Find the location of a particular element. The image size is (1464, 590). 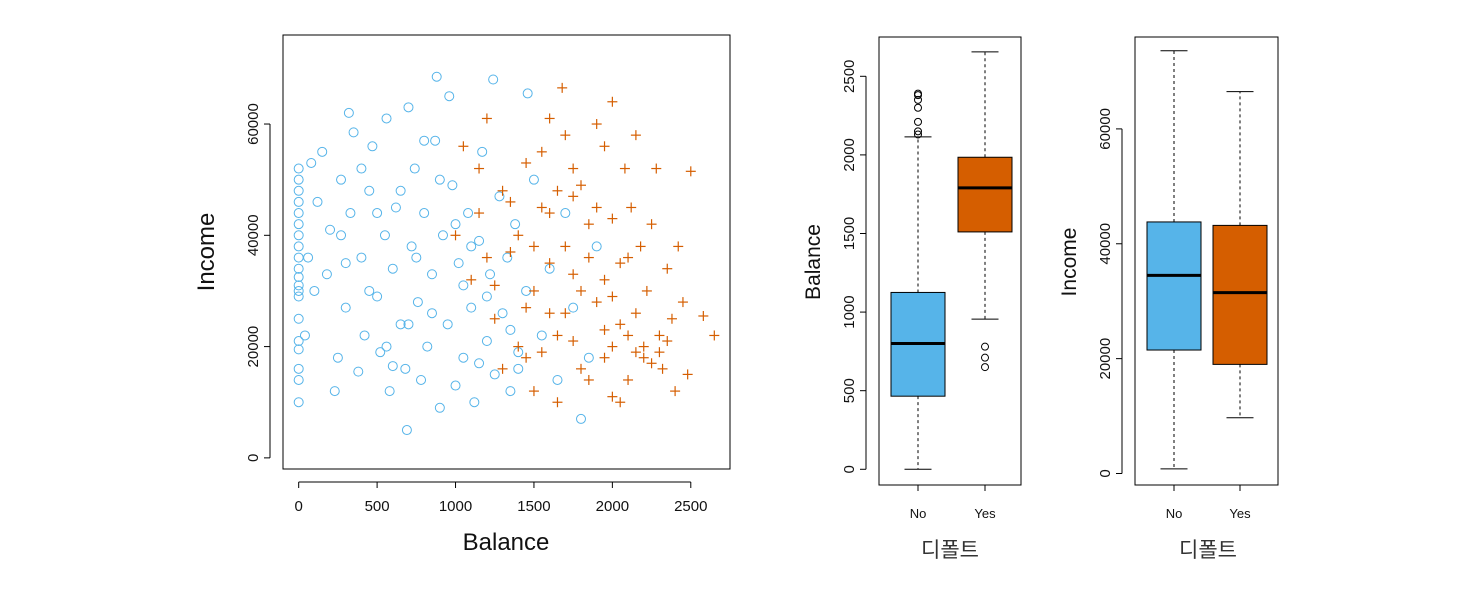

scatter-y-tick-label: 60000 is located at coordinates (253, 124).